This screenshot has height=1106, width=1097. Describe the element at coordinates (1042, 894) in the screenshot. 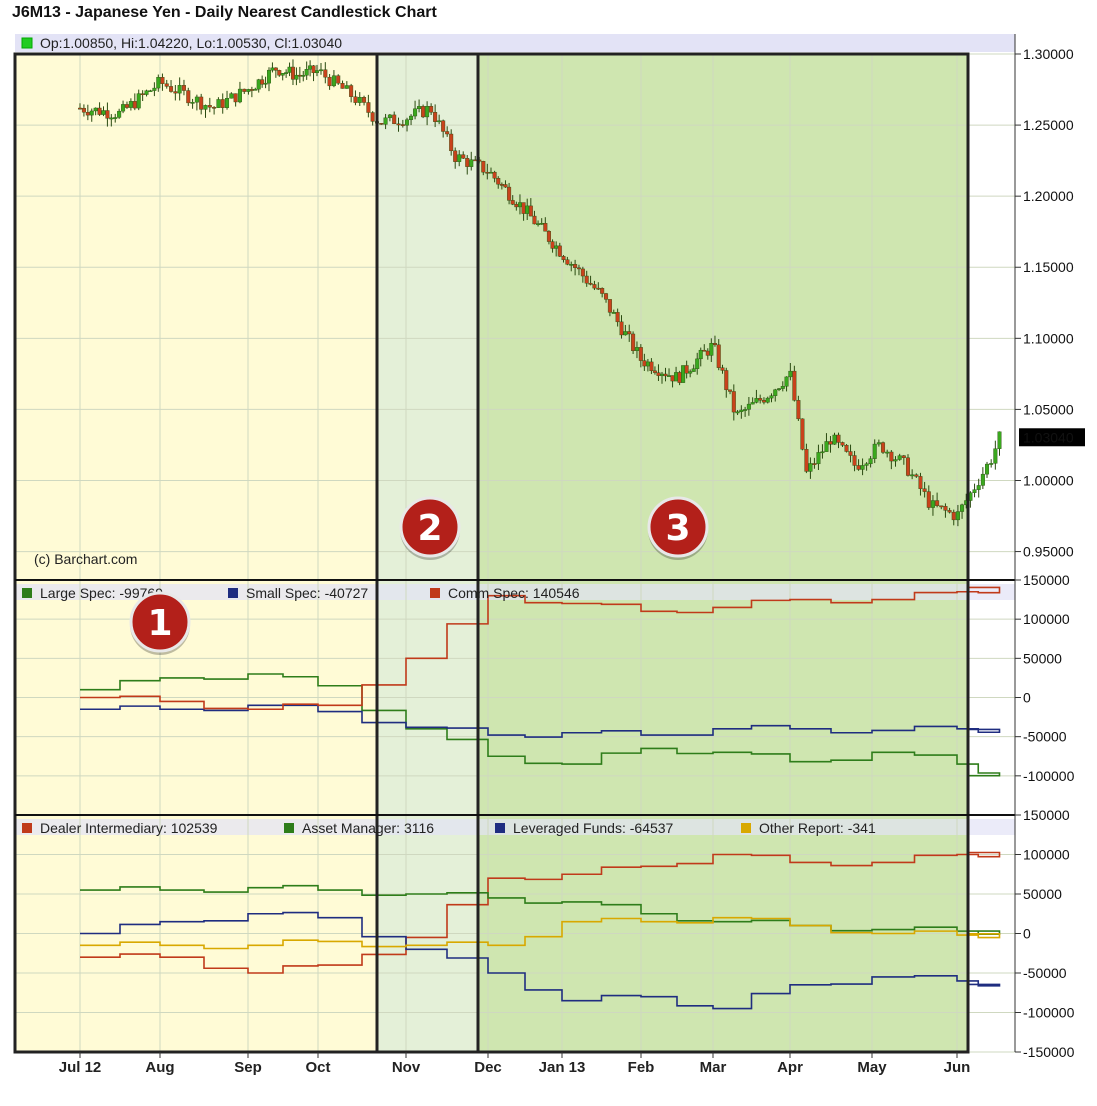

I see `cot-tick-label: 50000` at that location.